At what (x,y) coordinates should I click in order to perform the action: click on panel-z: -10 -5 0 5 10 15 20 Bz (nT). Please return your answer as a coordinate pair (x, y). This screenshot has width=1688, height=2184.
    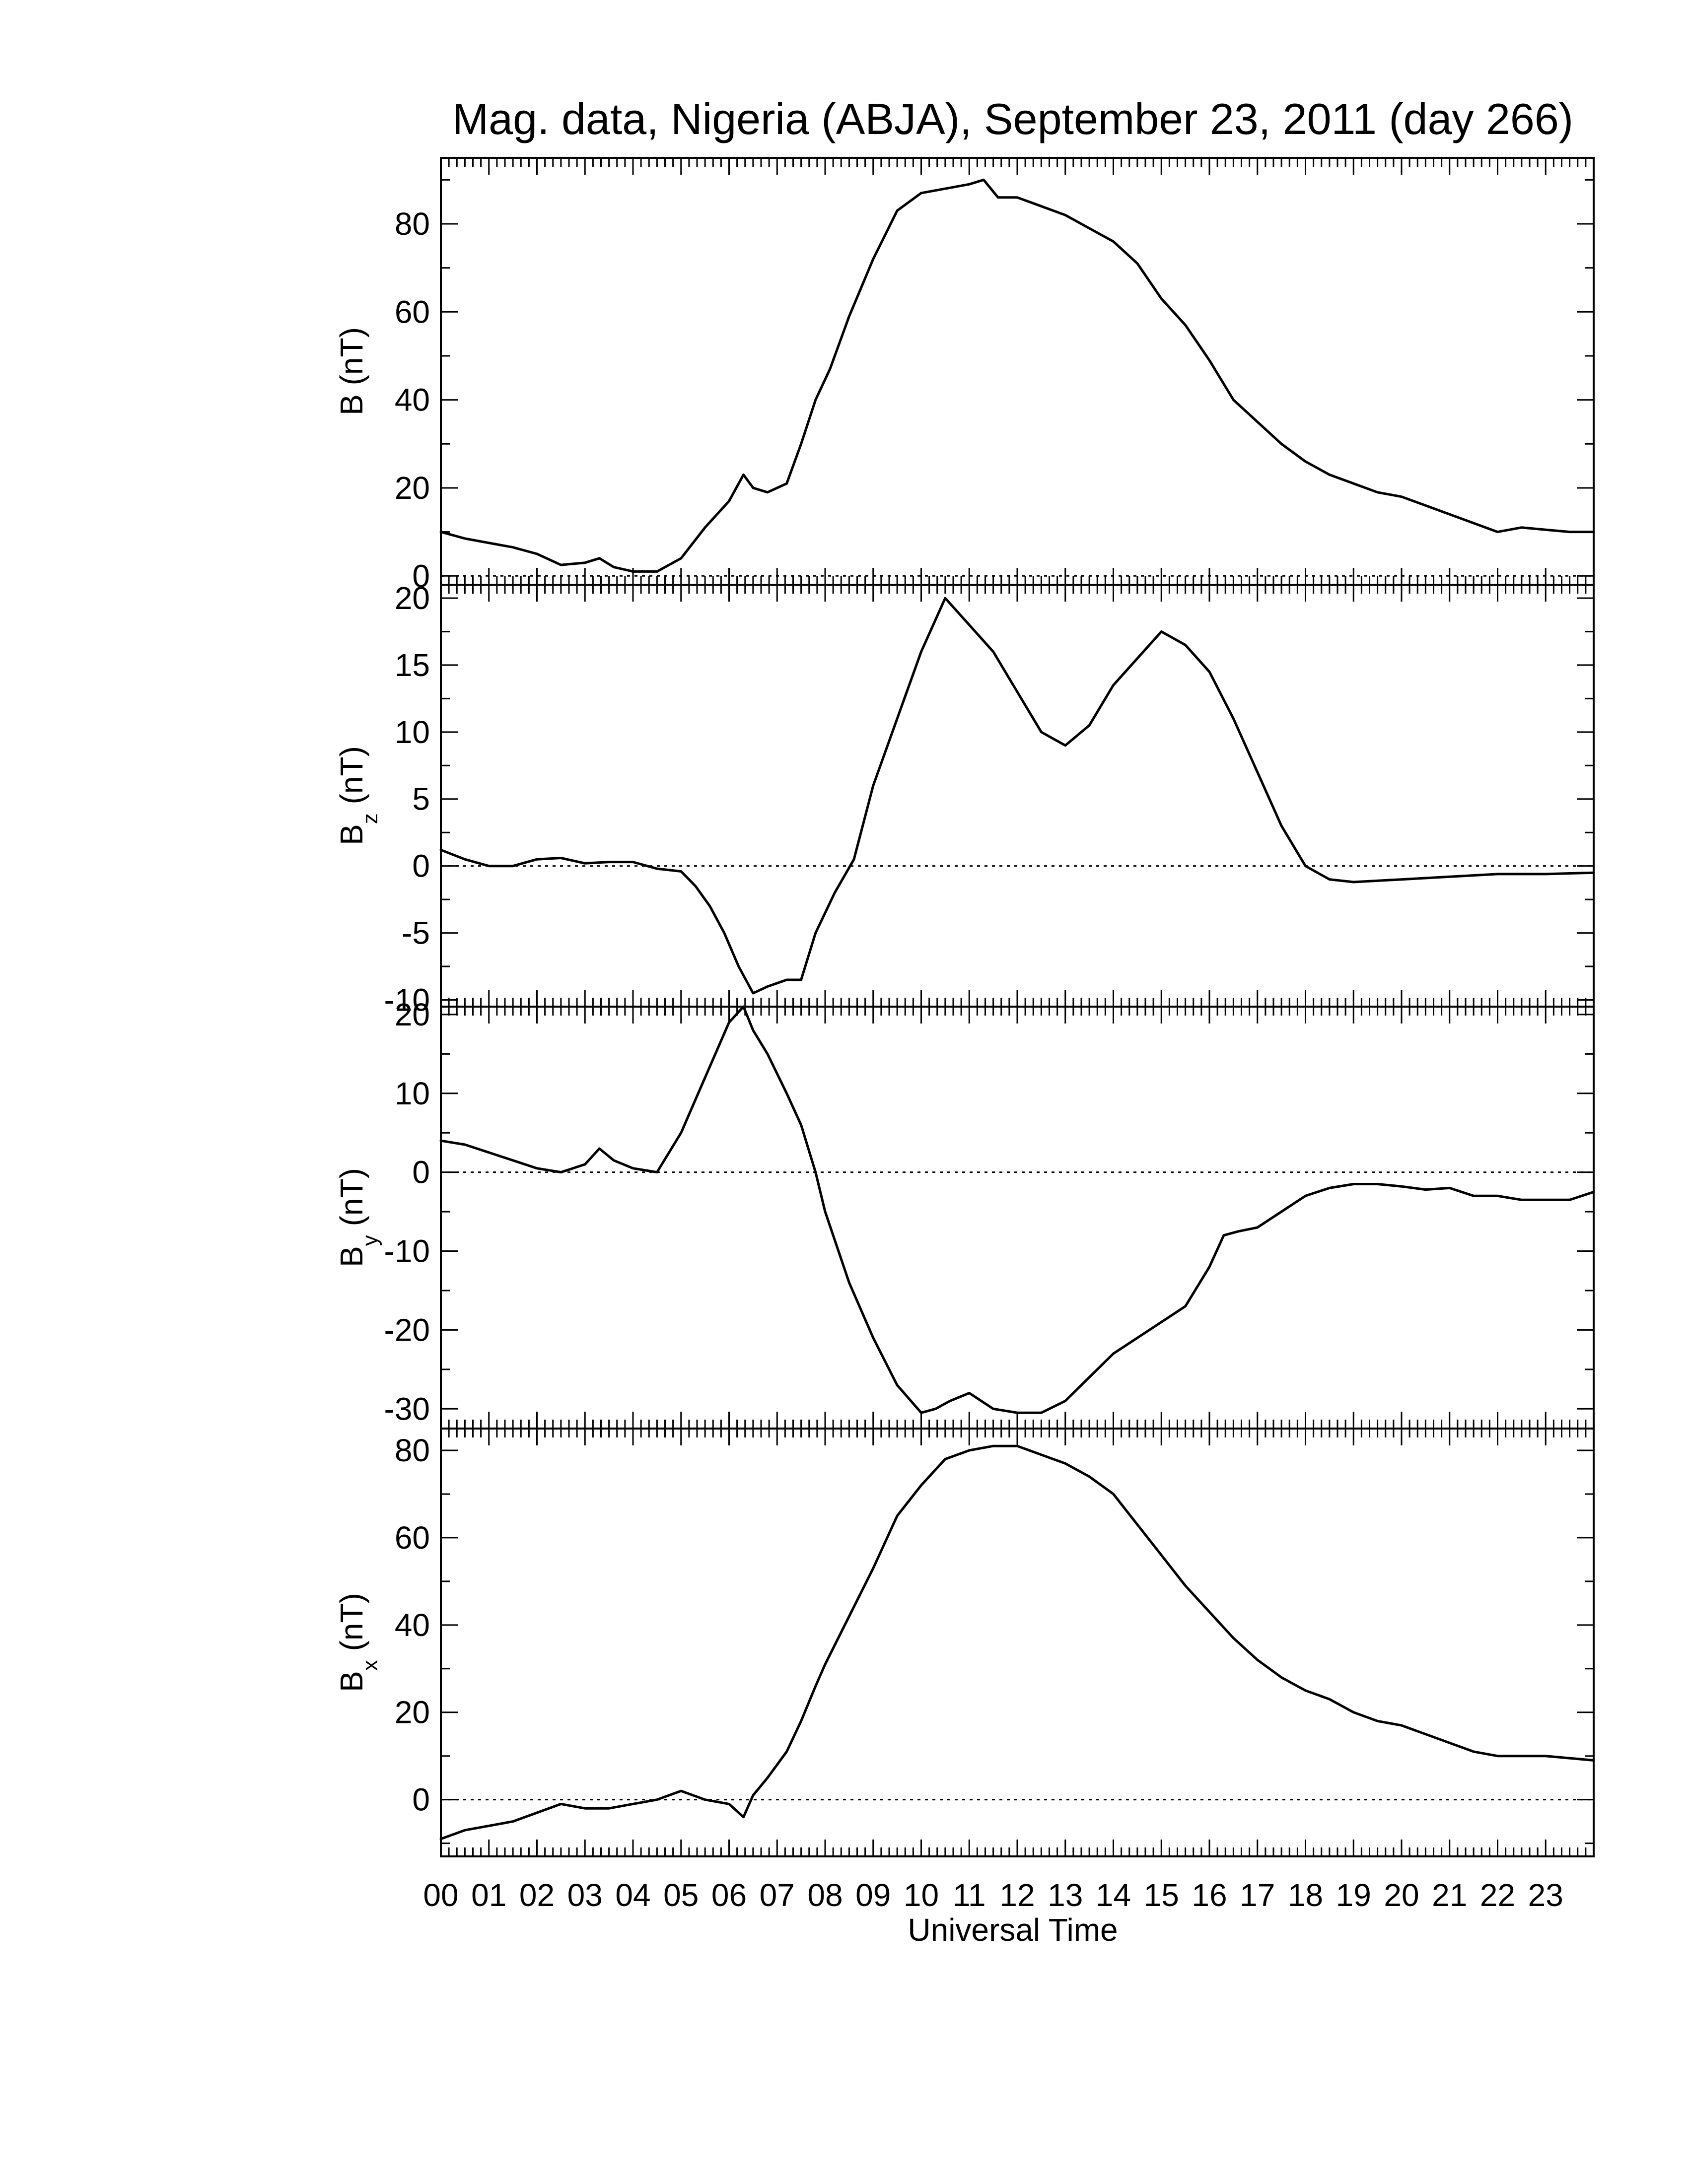
    Looking at the image, I should click on (964, 799).